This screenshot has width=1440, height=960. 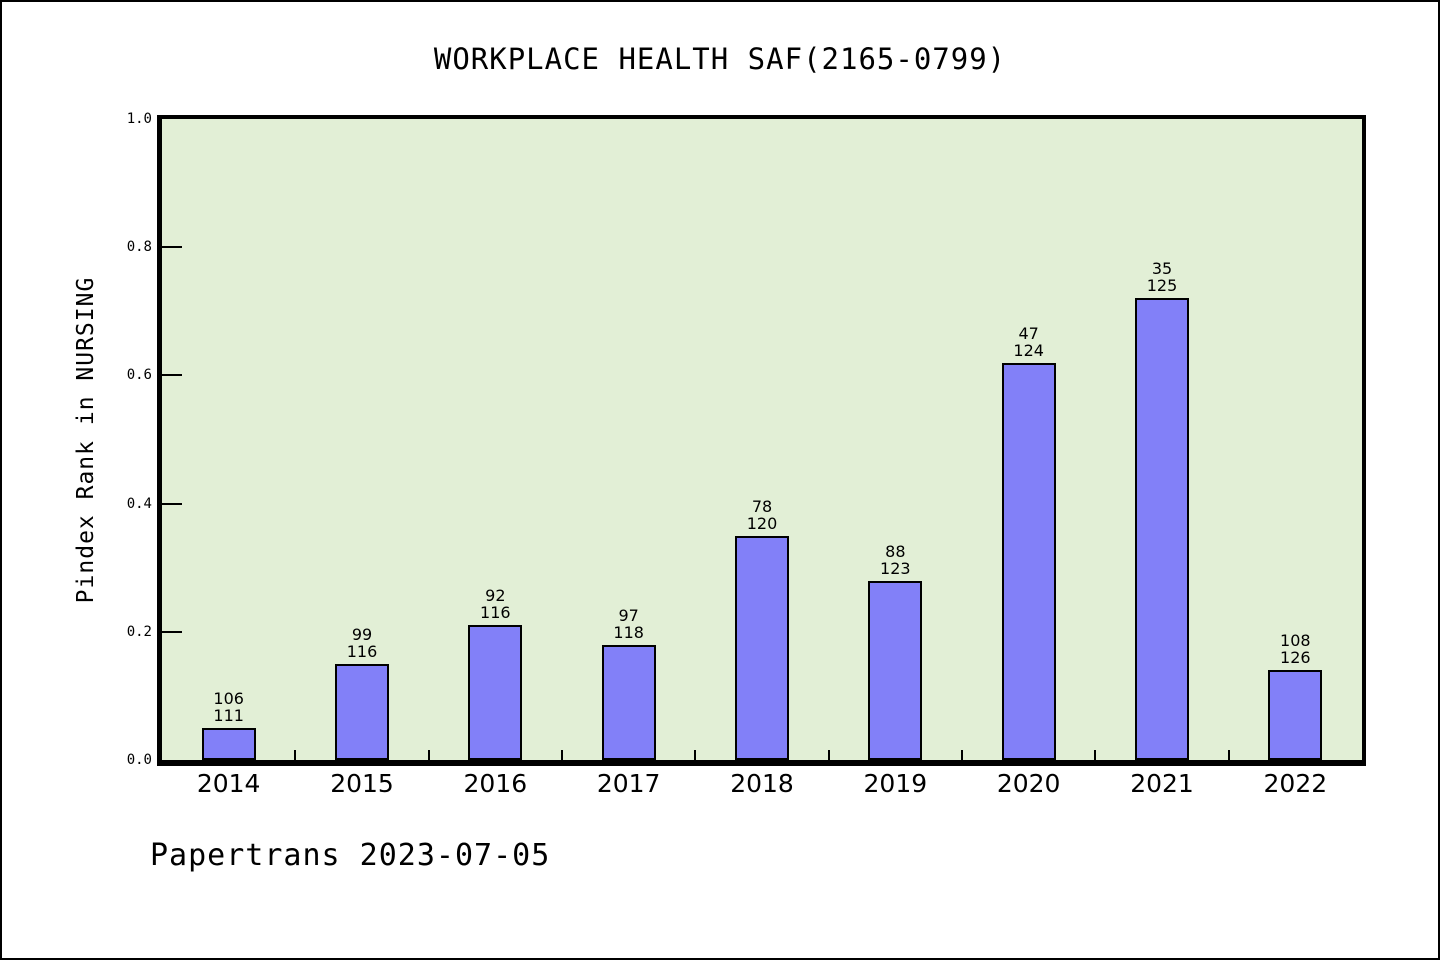 What do you see at coordinates (1162, 277) in the screenshot?
I see `bar-value-label-2021: 35 125` at bounding box center [1162, 277].